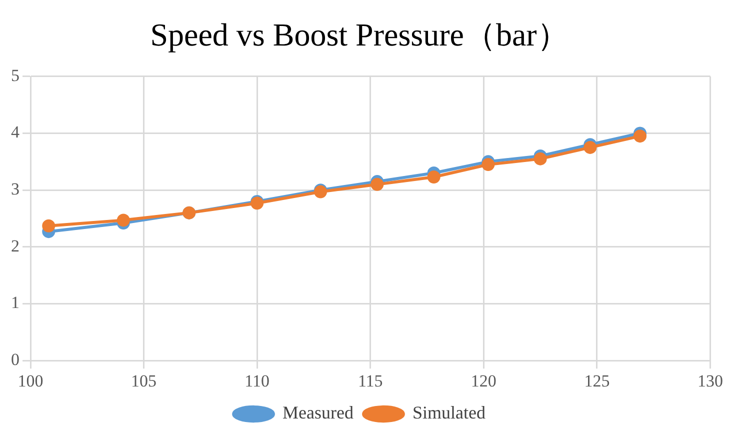 The image size is (734, 441). What do you see at coordinates (318, 412) in the screenshot?
I see `legend-label: Measured` at bounding box center [318, 412].